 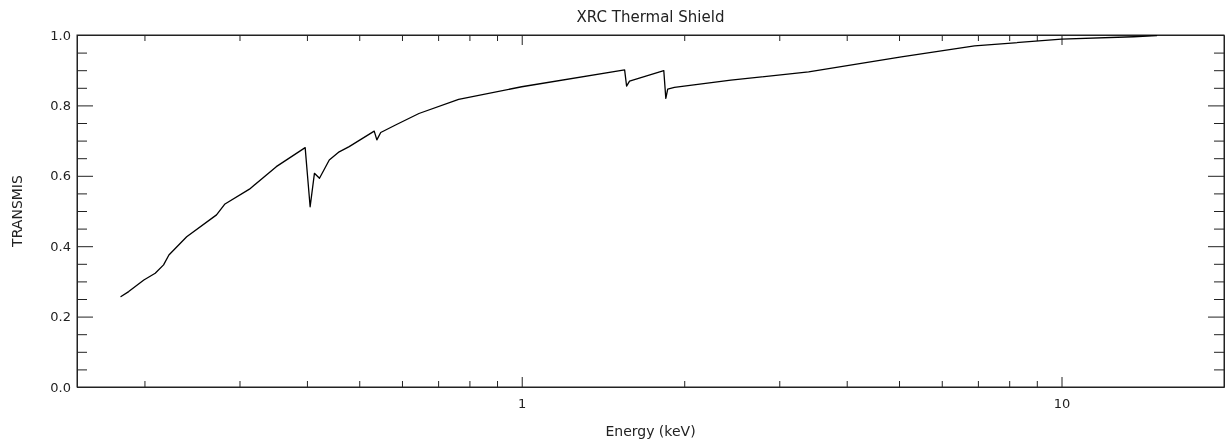 What do you see at coordinates (1062, 404) in the screenshot?
I see `x-tick-label: 10` at bounding box center [1062, 404].